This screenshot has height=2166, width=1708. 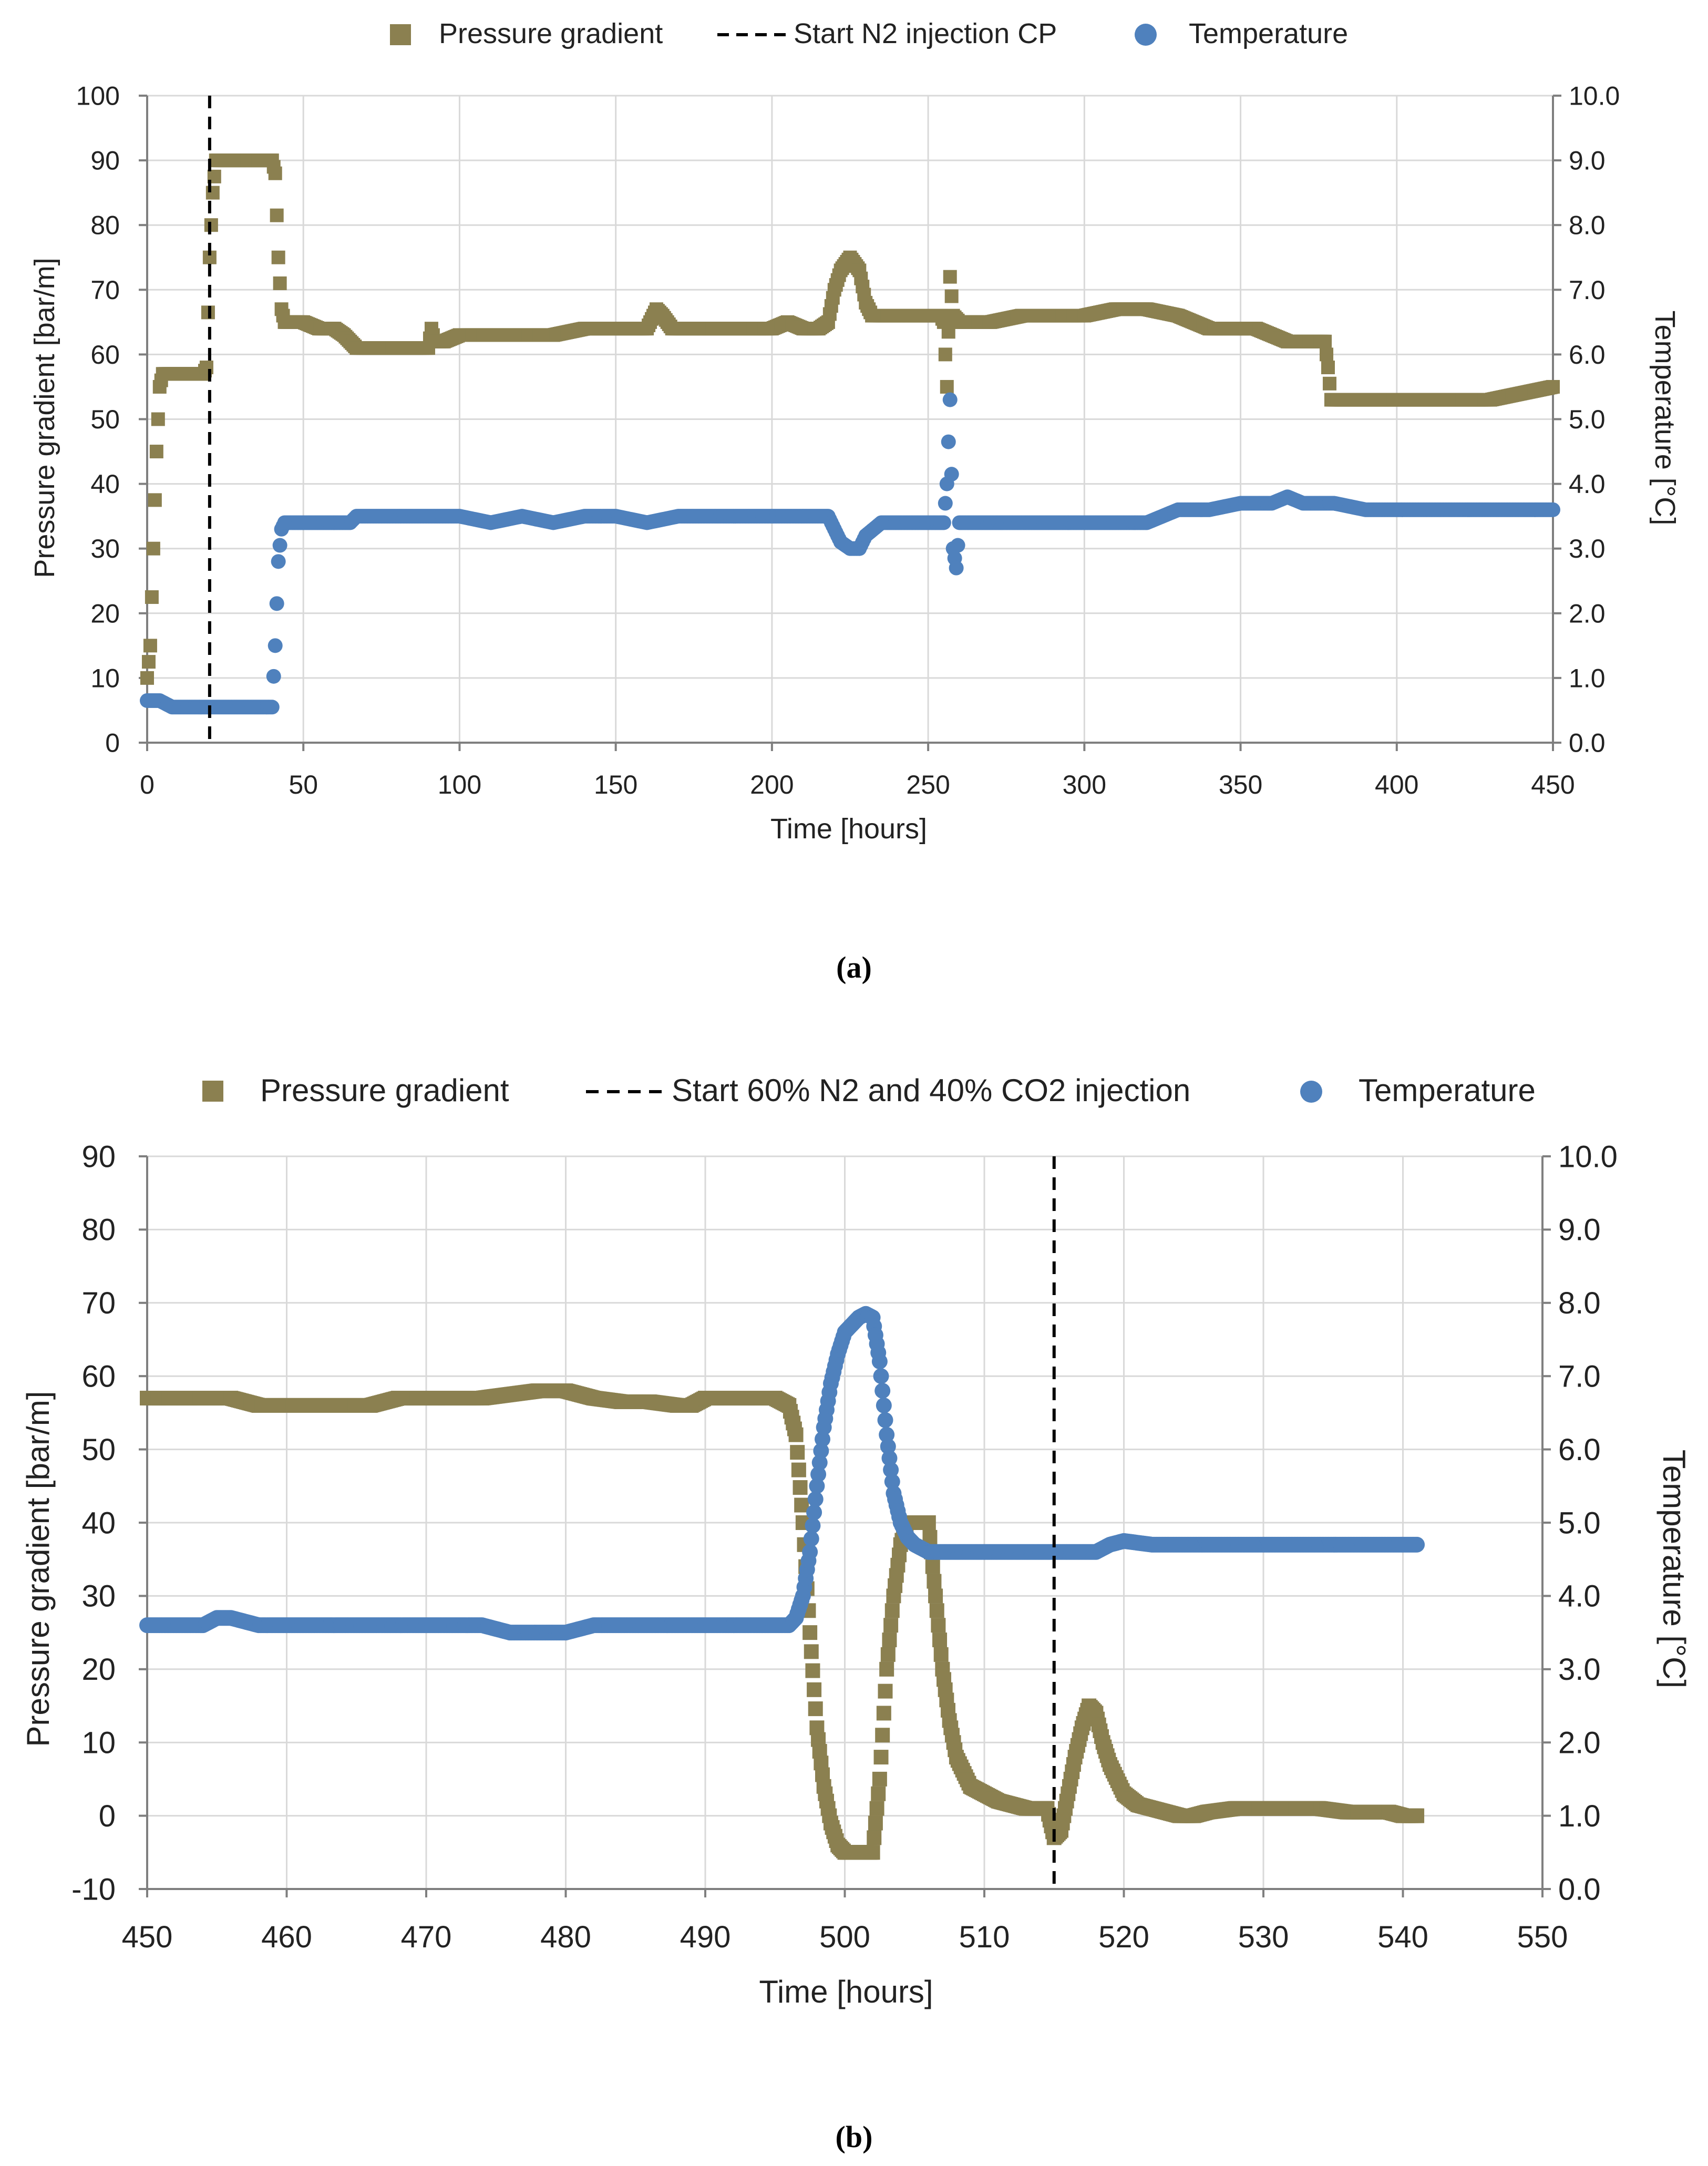 What do you see at coordinates (1542, 1937) in the screenshot?
I see `chart-b-x-tick-label: 550` at bounding box center [1542, 1937].